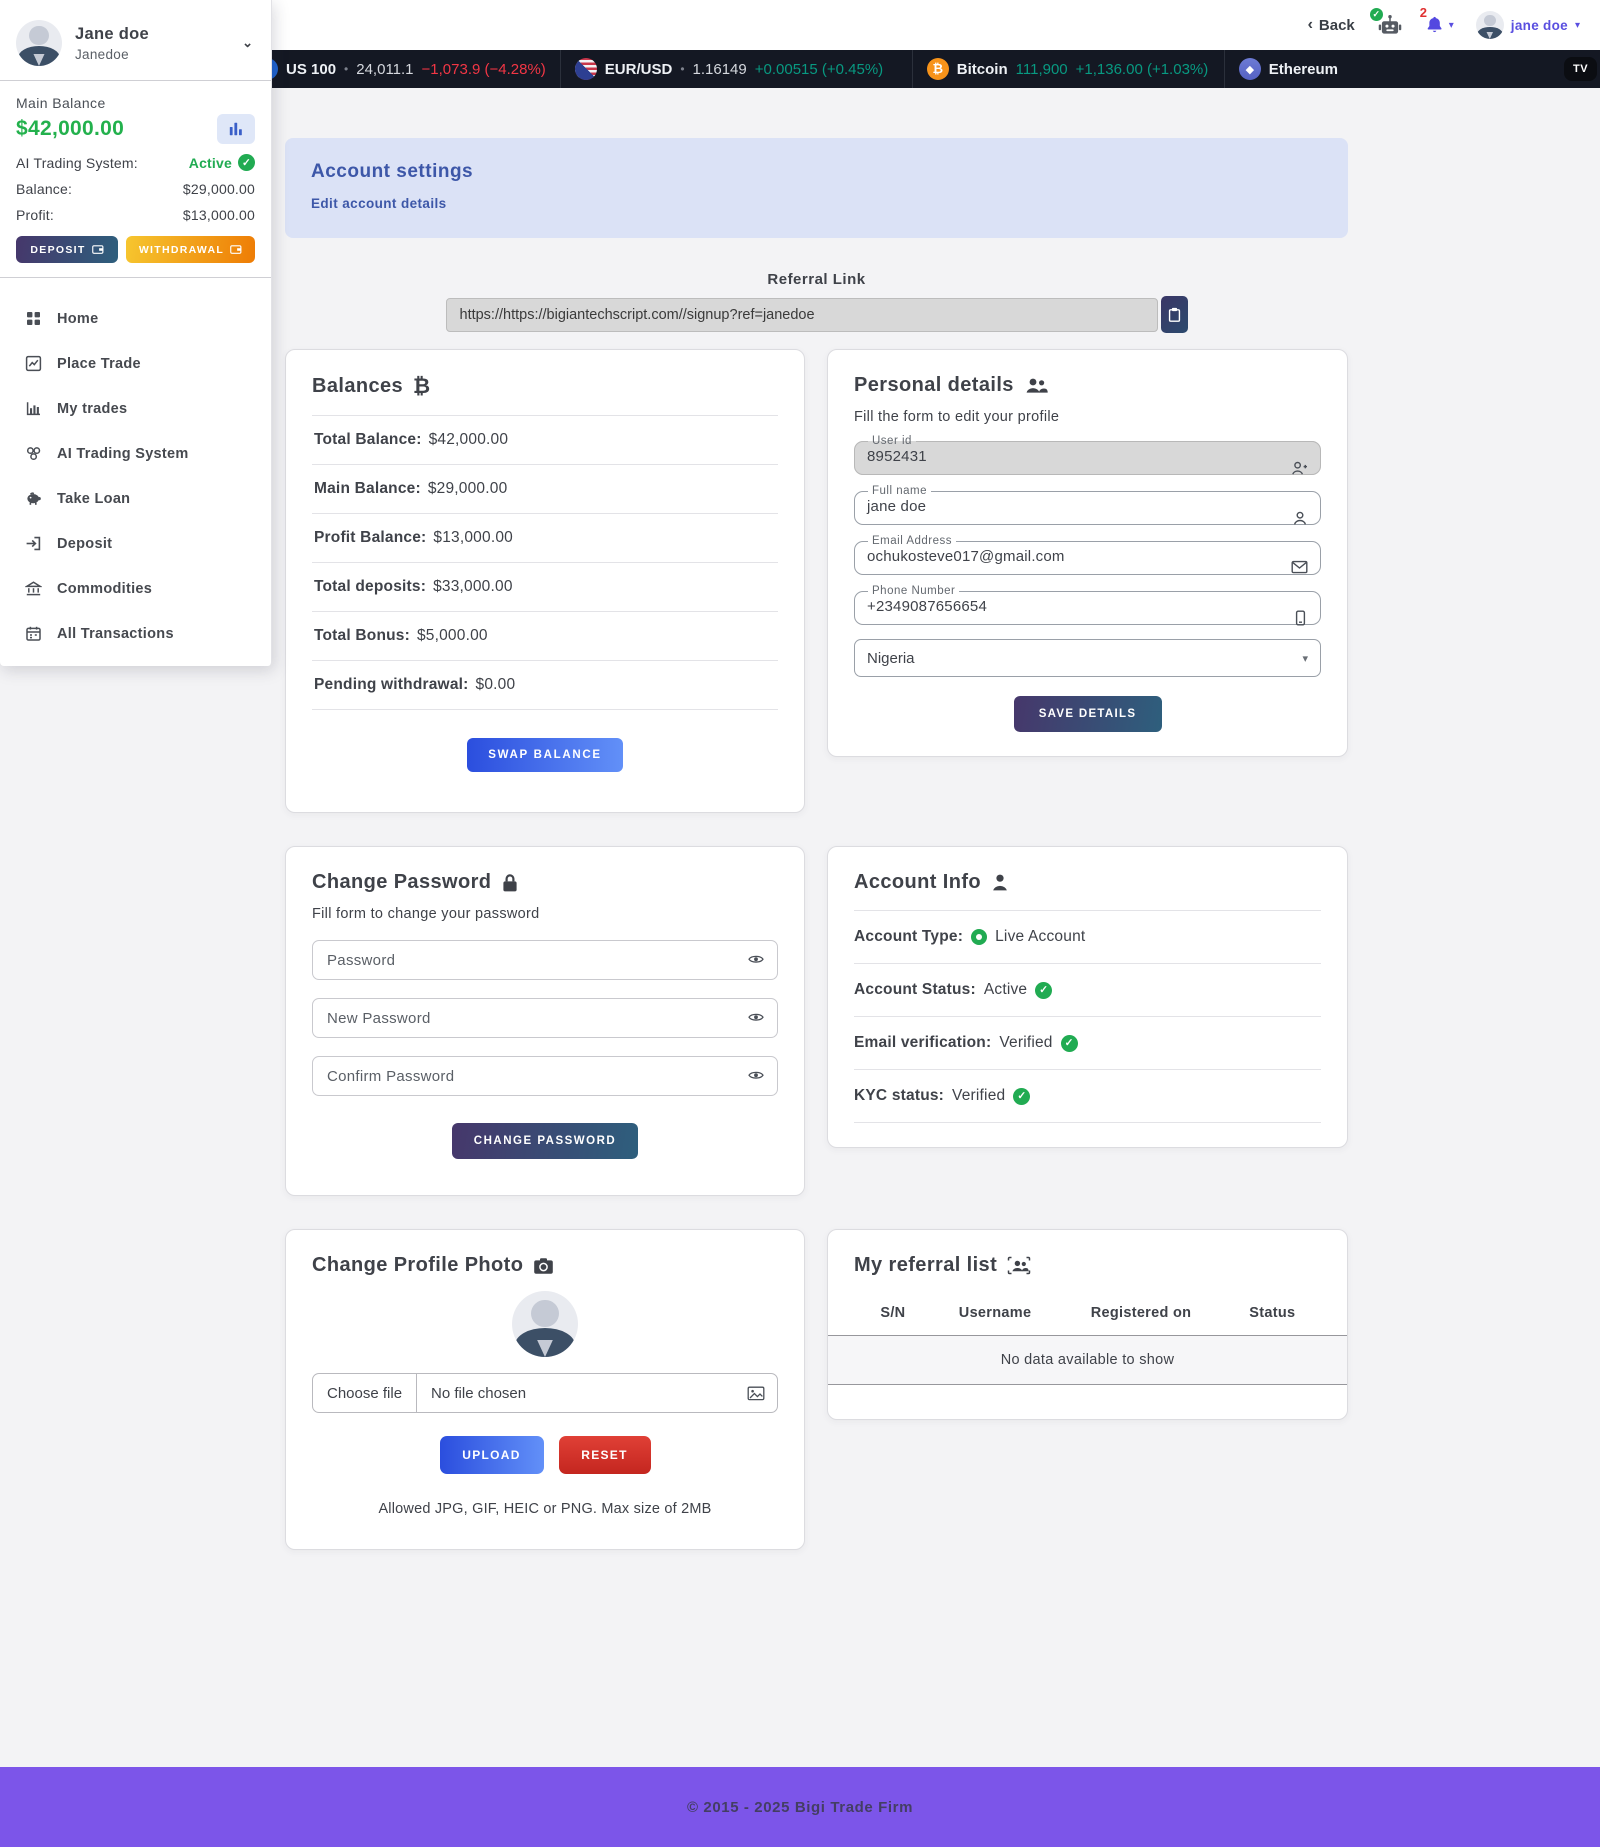  Describe the element at coordinates (67, 249) in the screenshot. I see `deposit-button: DEPOSIT` at that location.